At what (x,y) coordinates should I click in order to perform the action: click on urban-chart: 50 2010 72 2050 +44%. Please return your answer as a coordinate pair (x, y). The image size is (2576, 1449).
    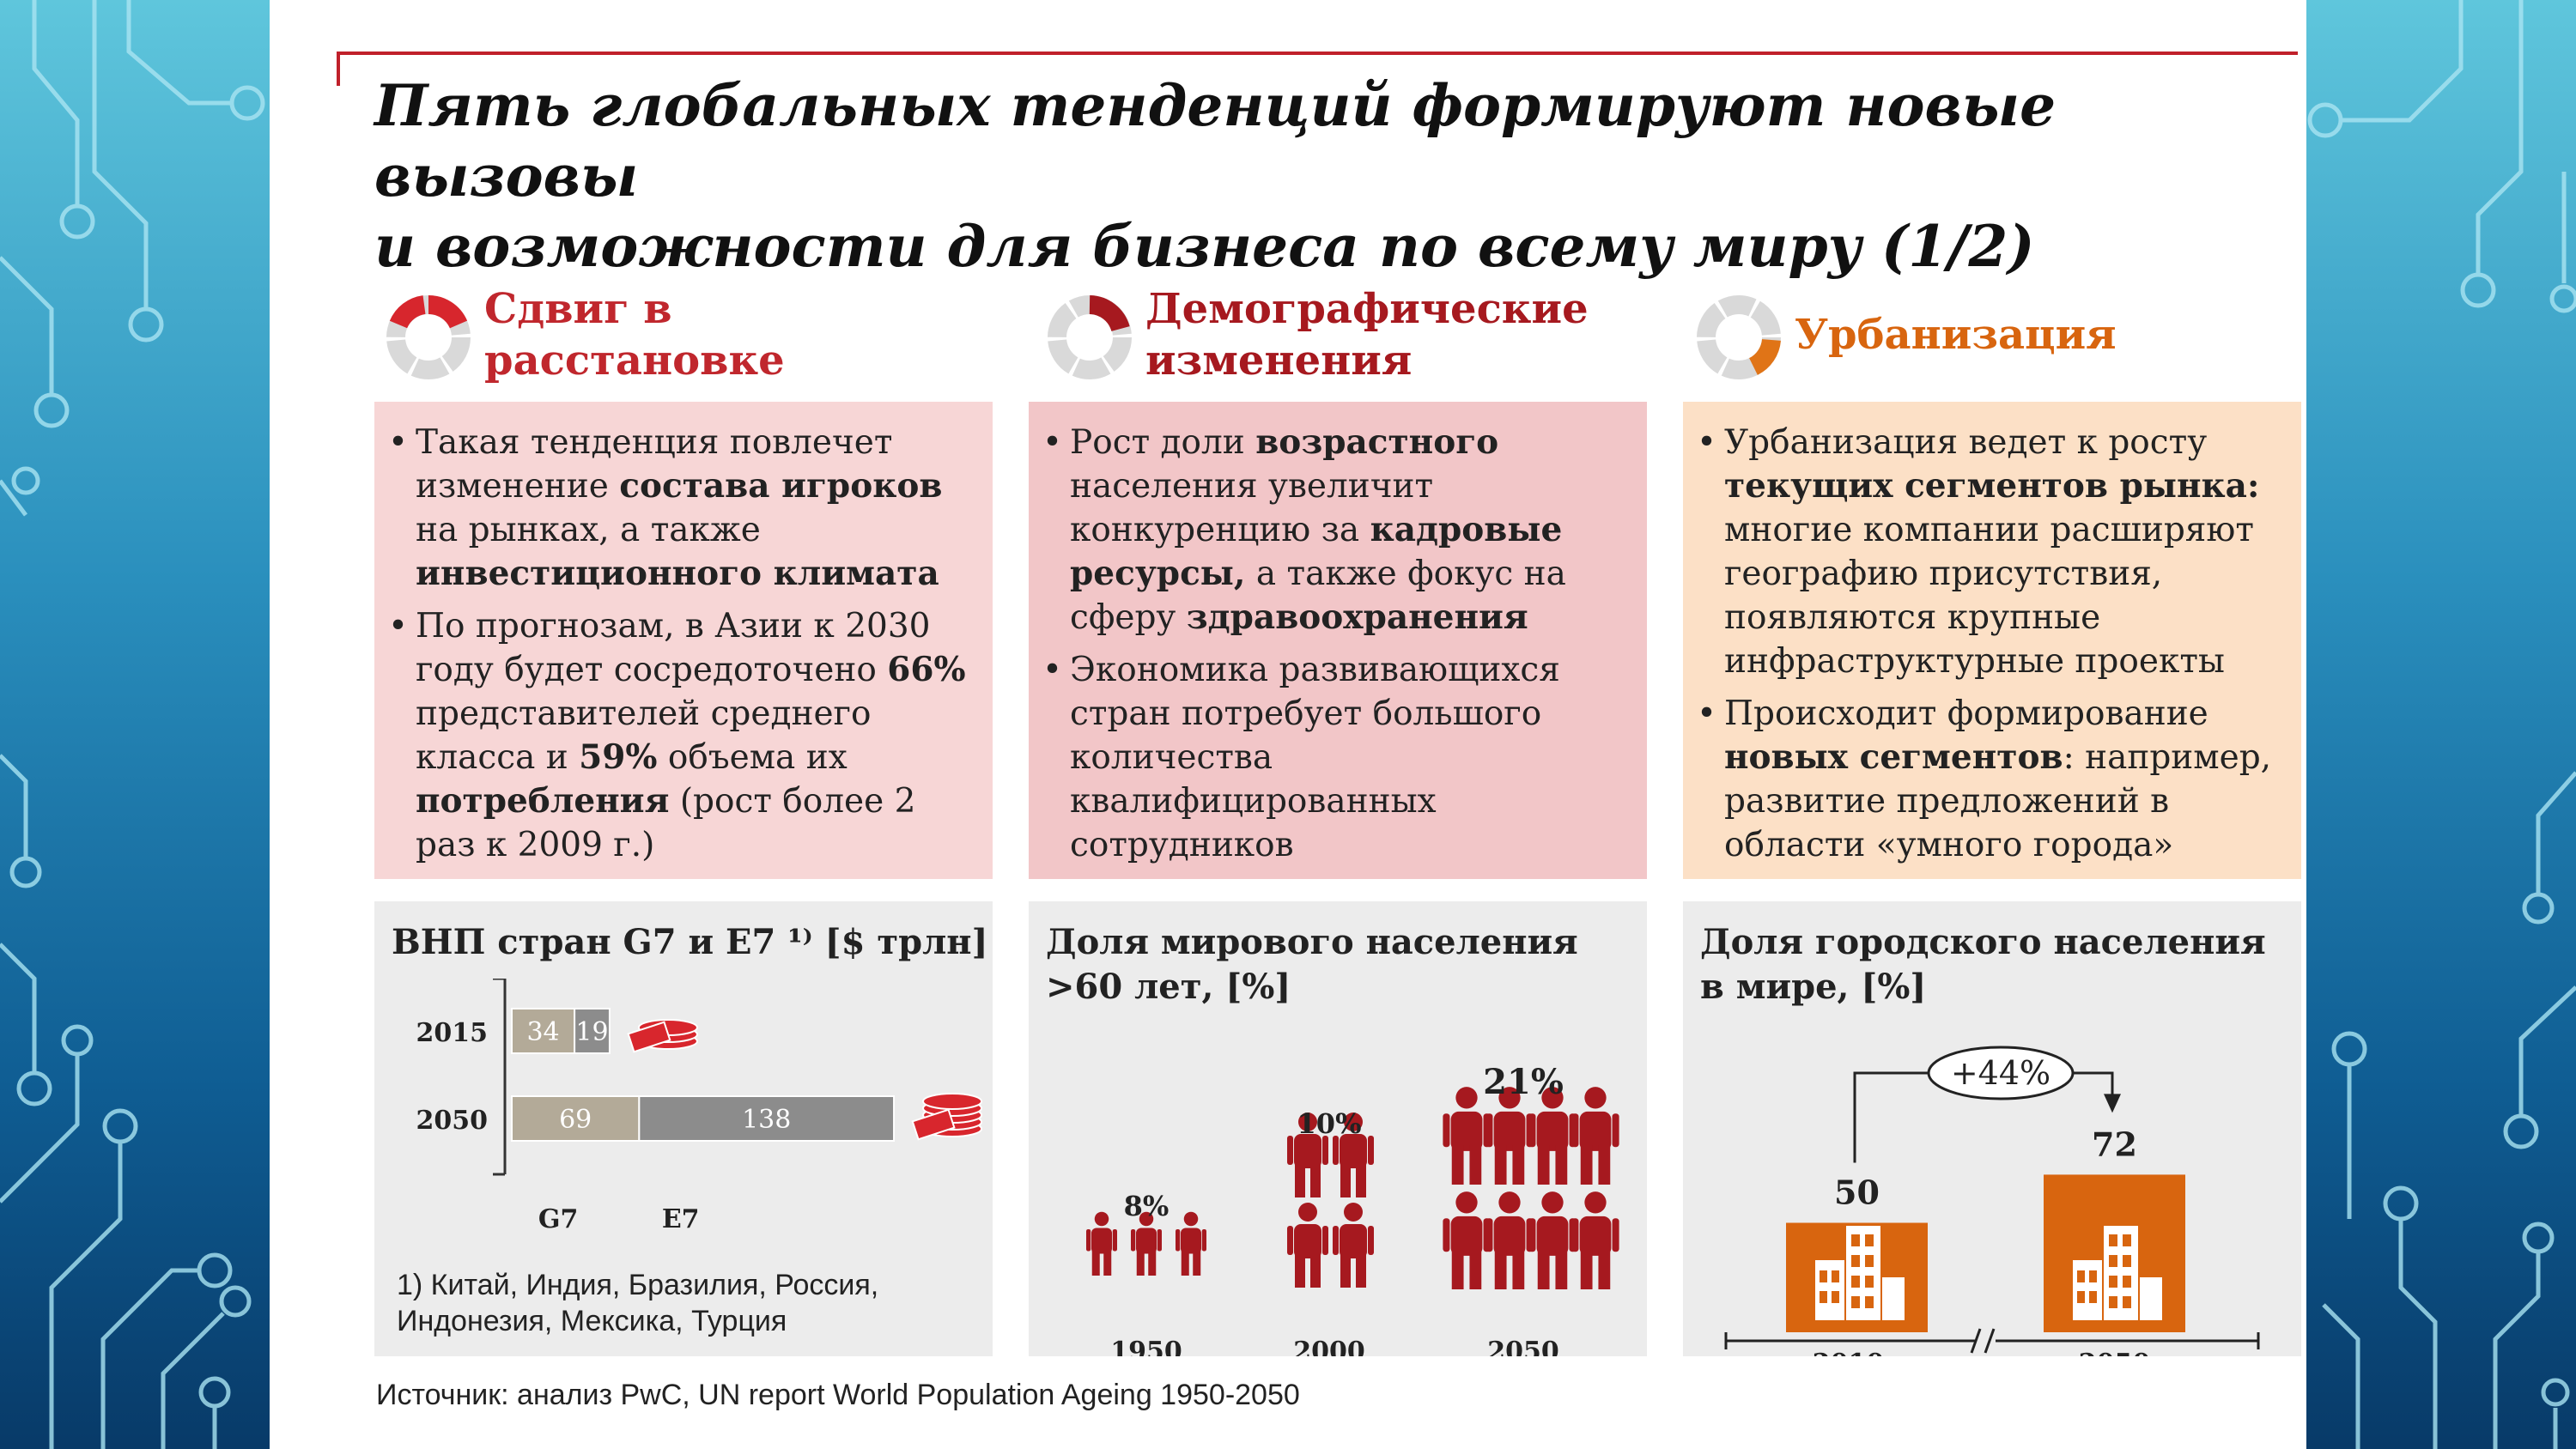
    Looking at the image, I should click on (1992, 1201).